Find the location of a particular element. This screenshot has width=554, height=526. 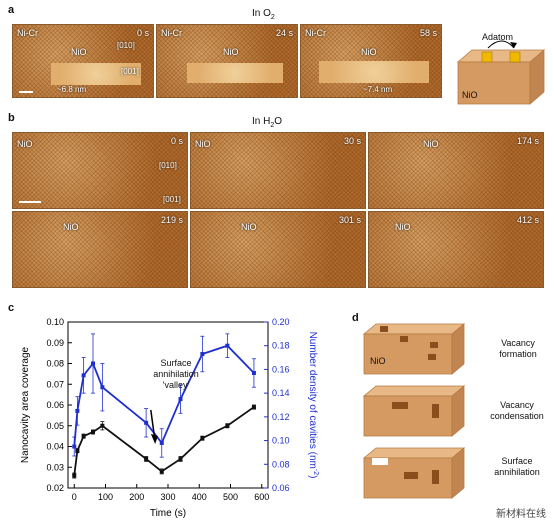

panel-d-letter: d is located at coordinates (355, 318).